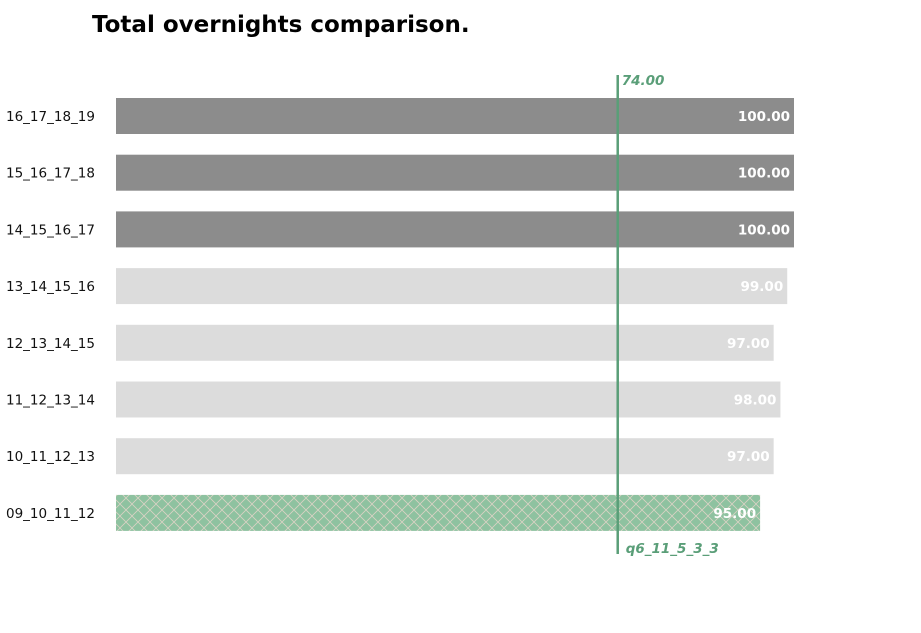 This screenshot has height=633, width=921. Describe the element at coordinates (50, 174) in the screenshot. I see `category-label: 15_16_17_18` at that location.